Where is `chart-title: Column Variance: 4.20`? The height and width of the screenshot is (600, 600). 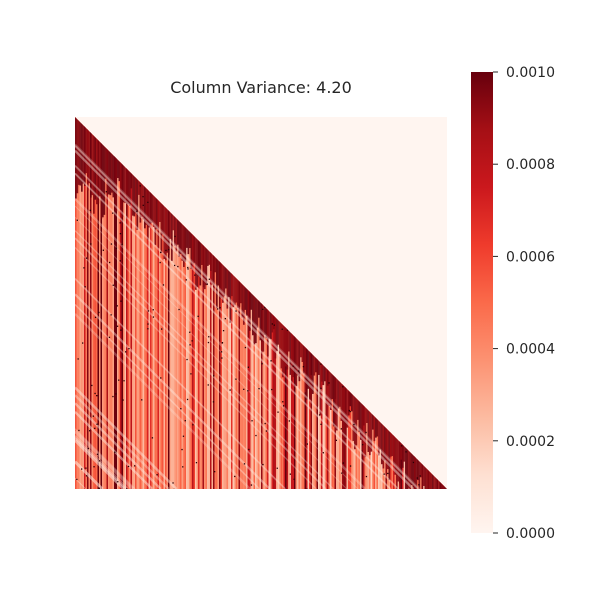
chart-title: Column Variance: 4.20 is located at coordinates (261, 87).